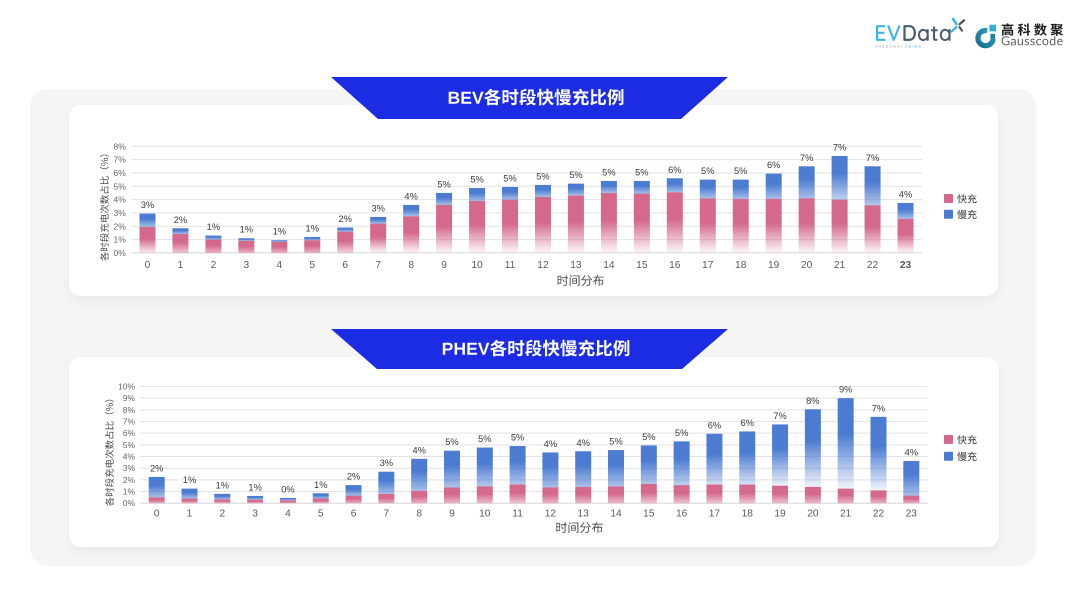 Image resolution: width=1080 pixels, height=608 pixels. I want to click on svg-text: 0, so click(148, 265).